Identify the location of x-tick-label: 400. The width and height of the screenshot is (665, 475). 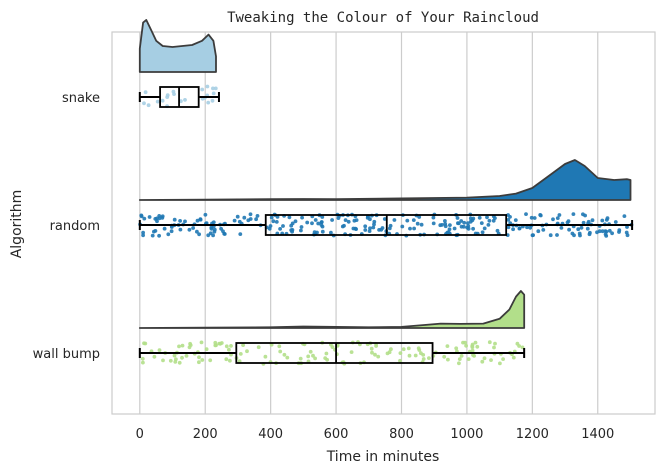
(270, 434).